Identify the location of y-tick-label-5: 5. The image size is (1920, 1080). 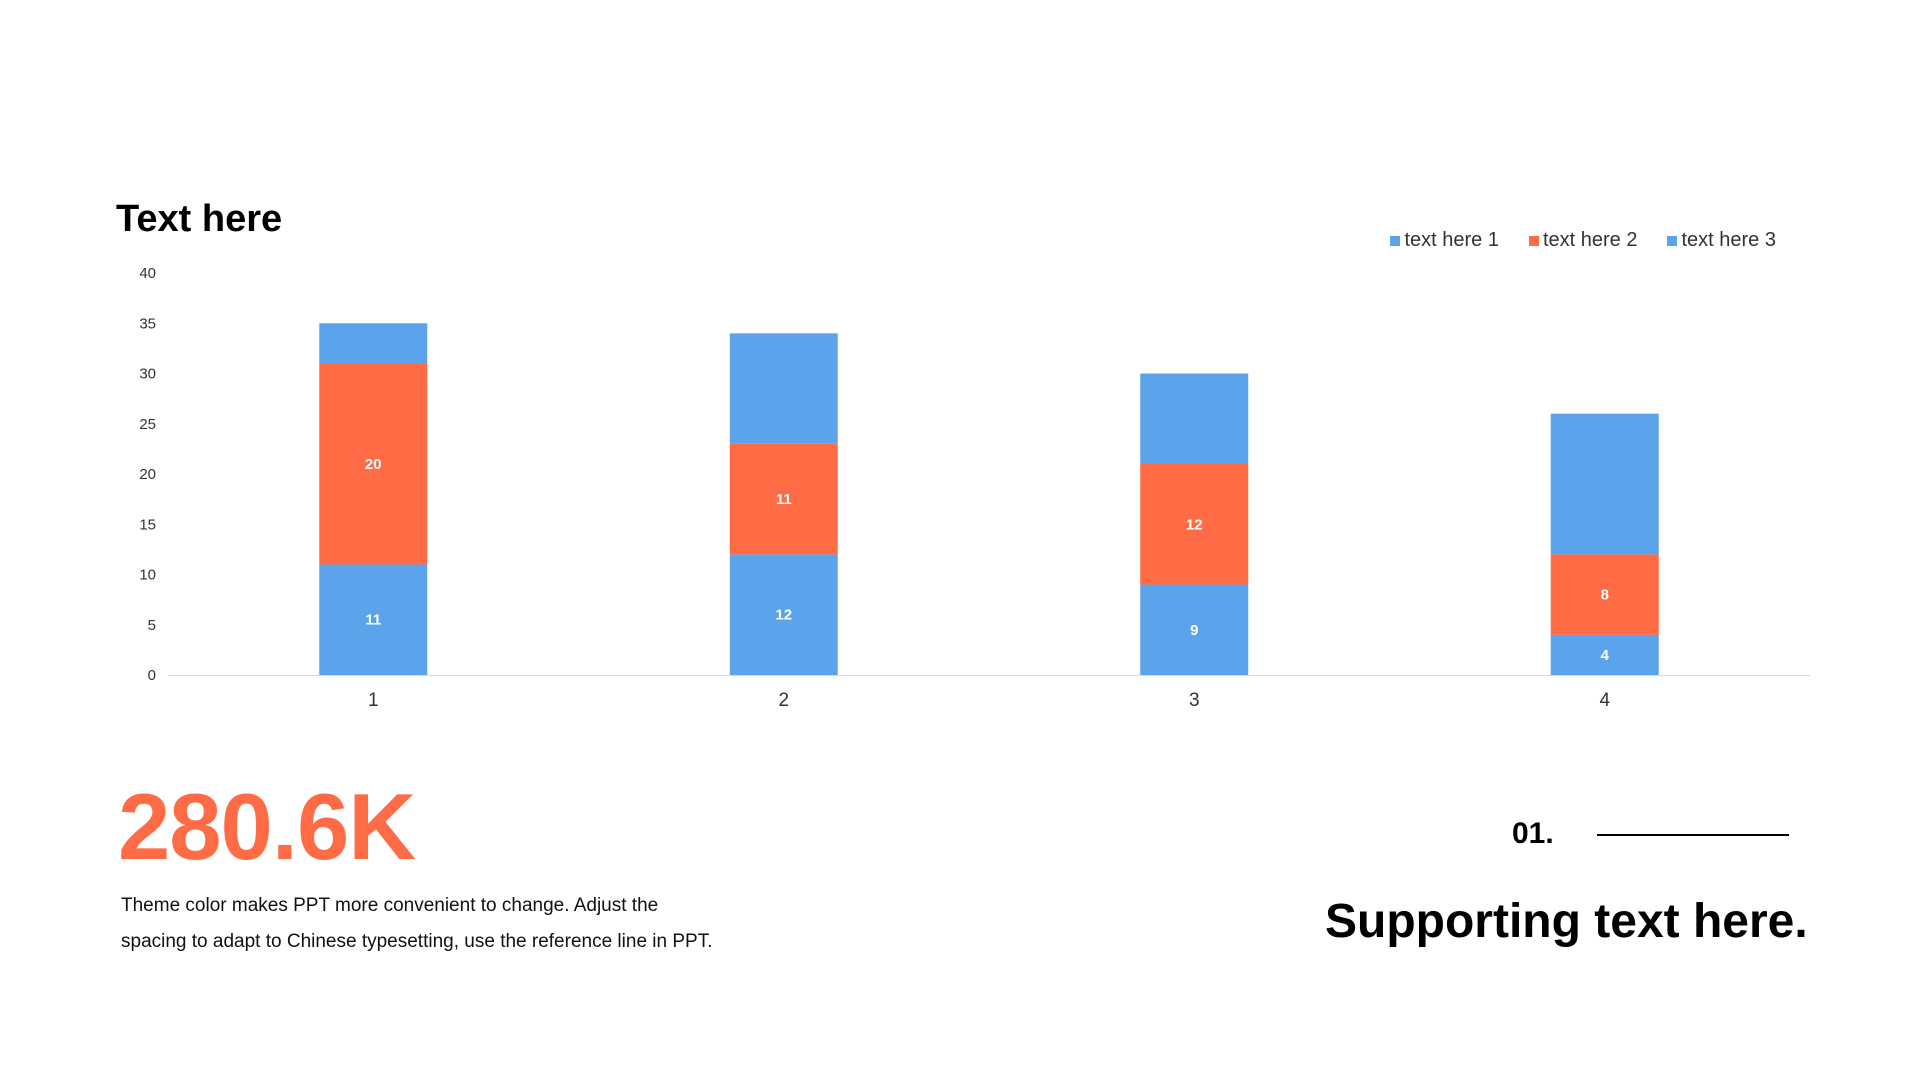
(152, 625).